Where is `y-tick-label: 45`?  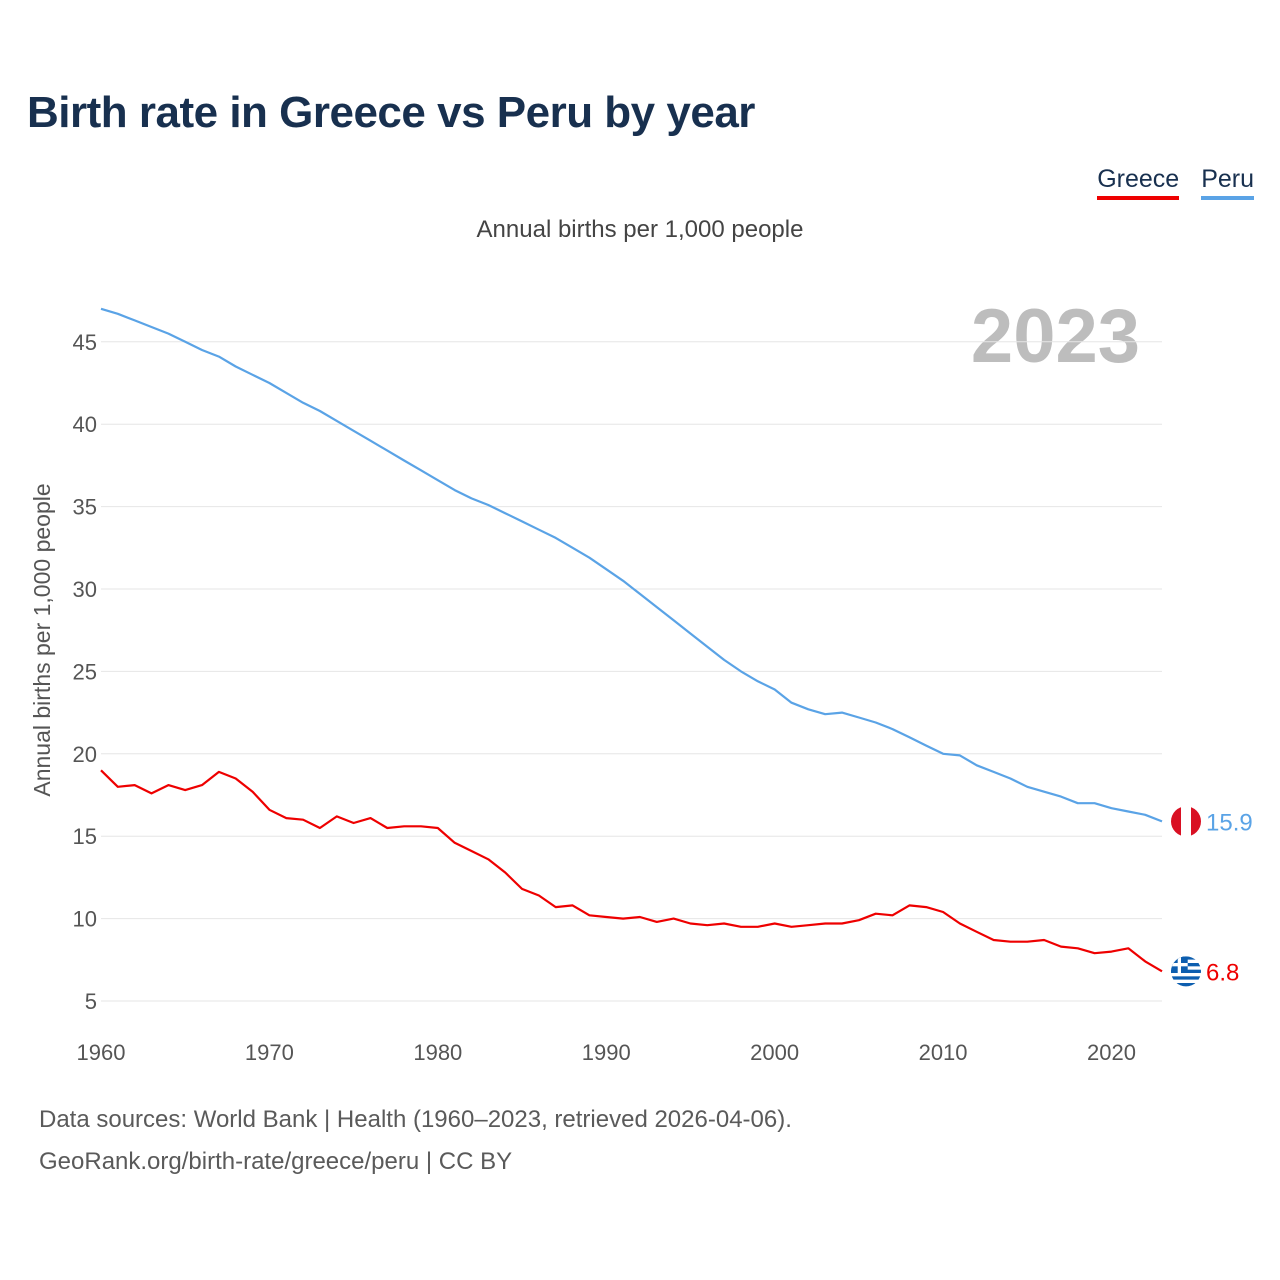
y-tick-label: 45 is located at coordinates (85, 342).